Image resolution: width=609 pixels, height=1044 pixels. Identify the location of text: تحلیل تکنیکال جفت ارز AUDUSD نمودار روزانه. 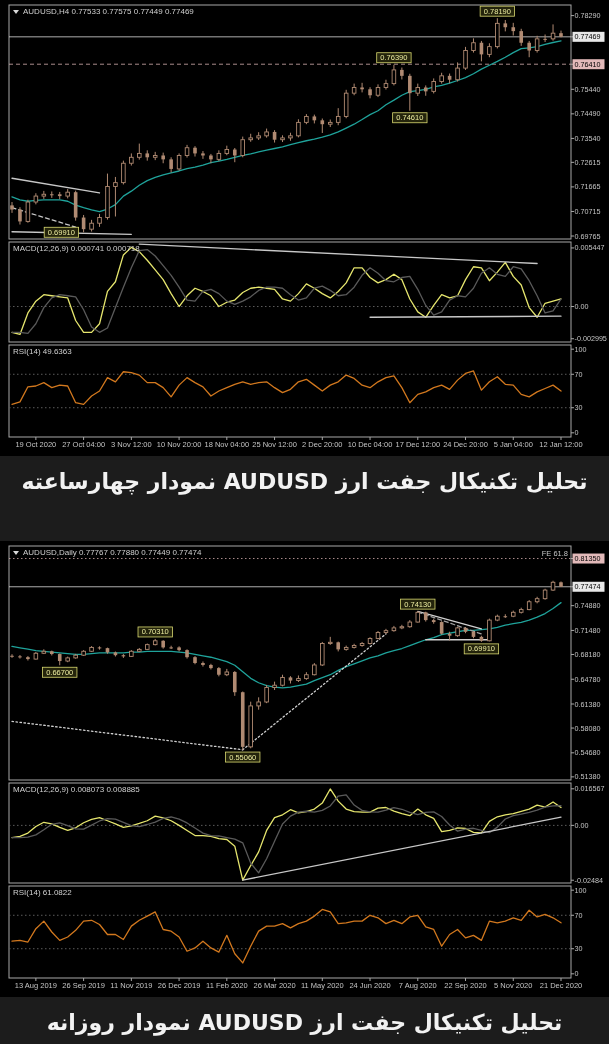
(304, 1022).